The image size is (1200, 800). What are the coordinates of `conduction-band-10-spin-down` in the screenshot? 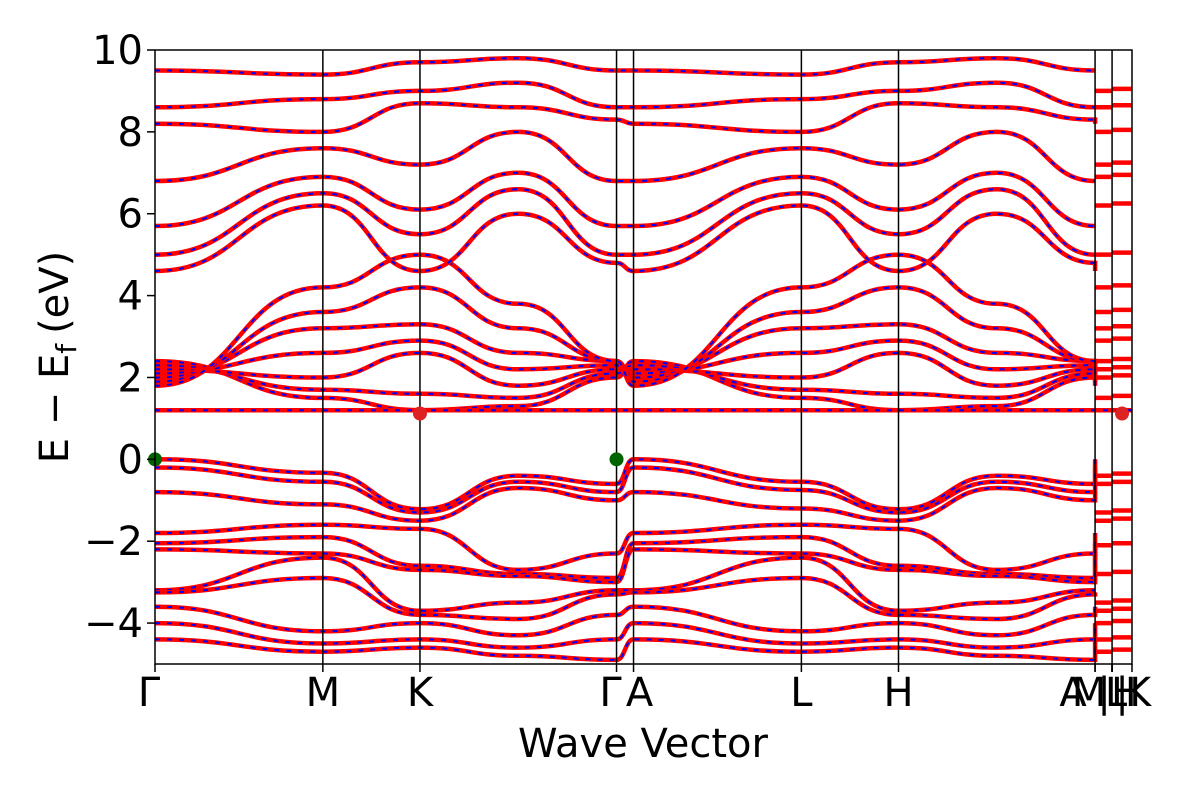 It's located at (626, 156).